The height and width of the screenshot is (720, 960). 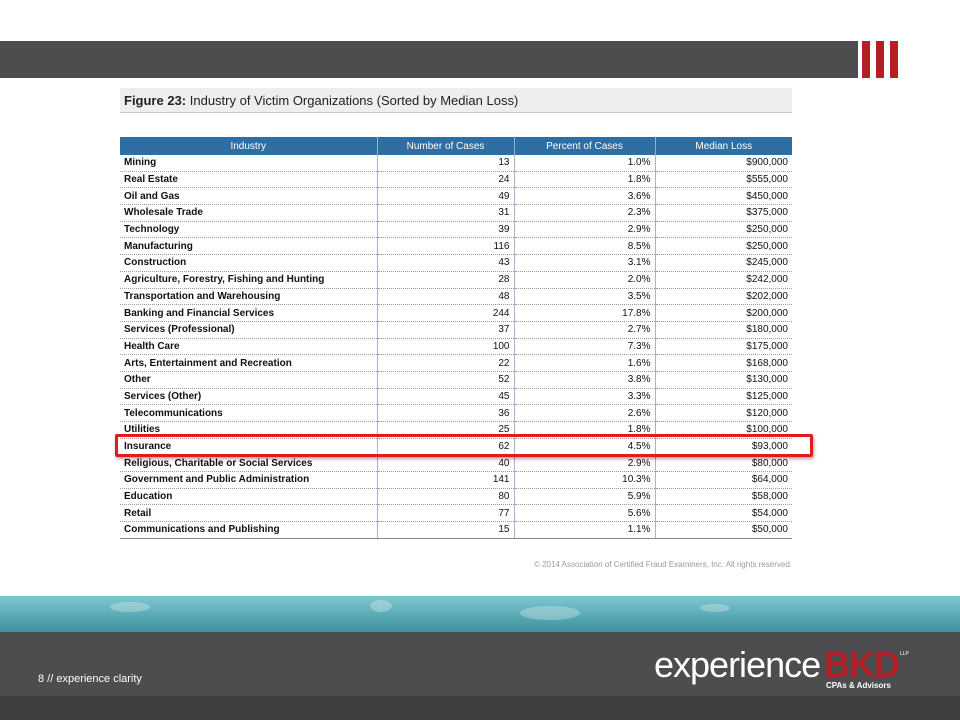 I want to click on cell-median-loss: $242,000, so click(x=723, y=280).